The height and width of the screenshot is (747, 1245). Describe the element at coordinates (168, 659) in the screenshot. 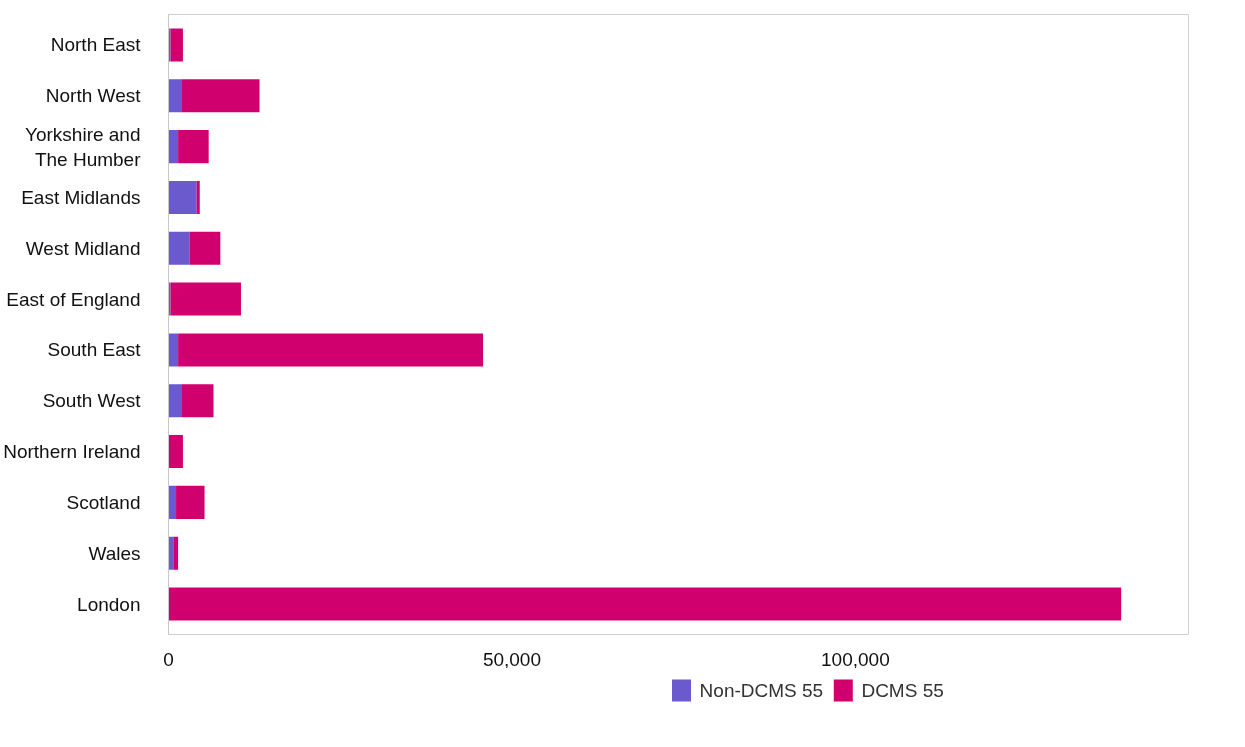

I see `x-tick-label: 0` at that location.